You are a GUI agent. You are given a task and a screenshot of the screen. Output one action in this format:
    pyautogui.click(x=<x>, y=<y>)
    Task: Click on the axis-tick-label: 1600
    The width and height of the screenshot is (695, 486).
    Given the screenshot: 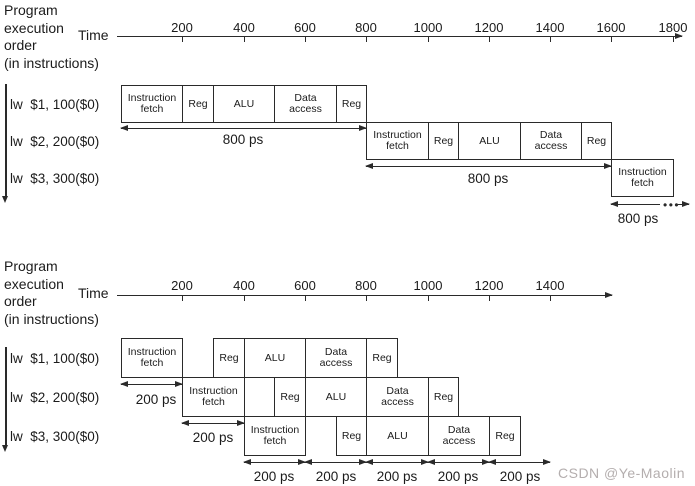 What is the action you would take?
    pyautogui.click(x=611, y=27)
    